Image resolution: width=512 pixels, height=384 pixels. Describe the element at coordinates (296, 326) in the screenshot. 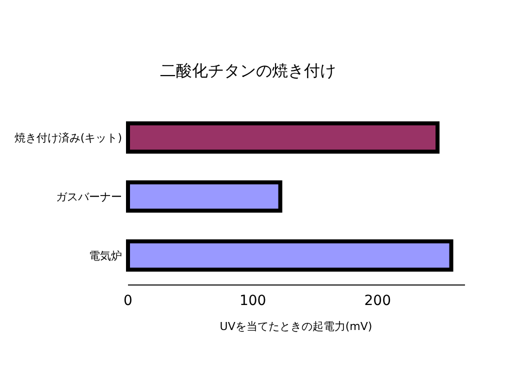

I see `x-axis-title: UVを当てたときの起電力(mV)` at that location.